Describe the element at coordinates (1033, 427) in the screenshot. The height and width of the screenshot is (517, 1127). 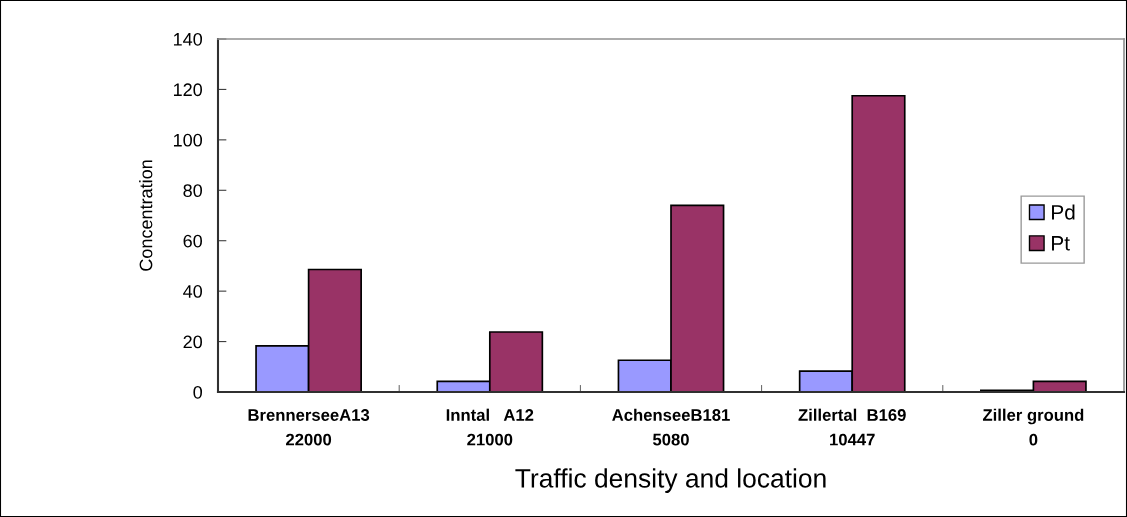
I see `x-tick-label: Ziller ground 0` at that location.